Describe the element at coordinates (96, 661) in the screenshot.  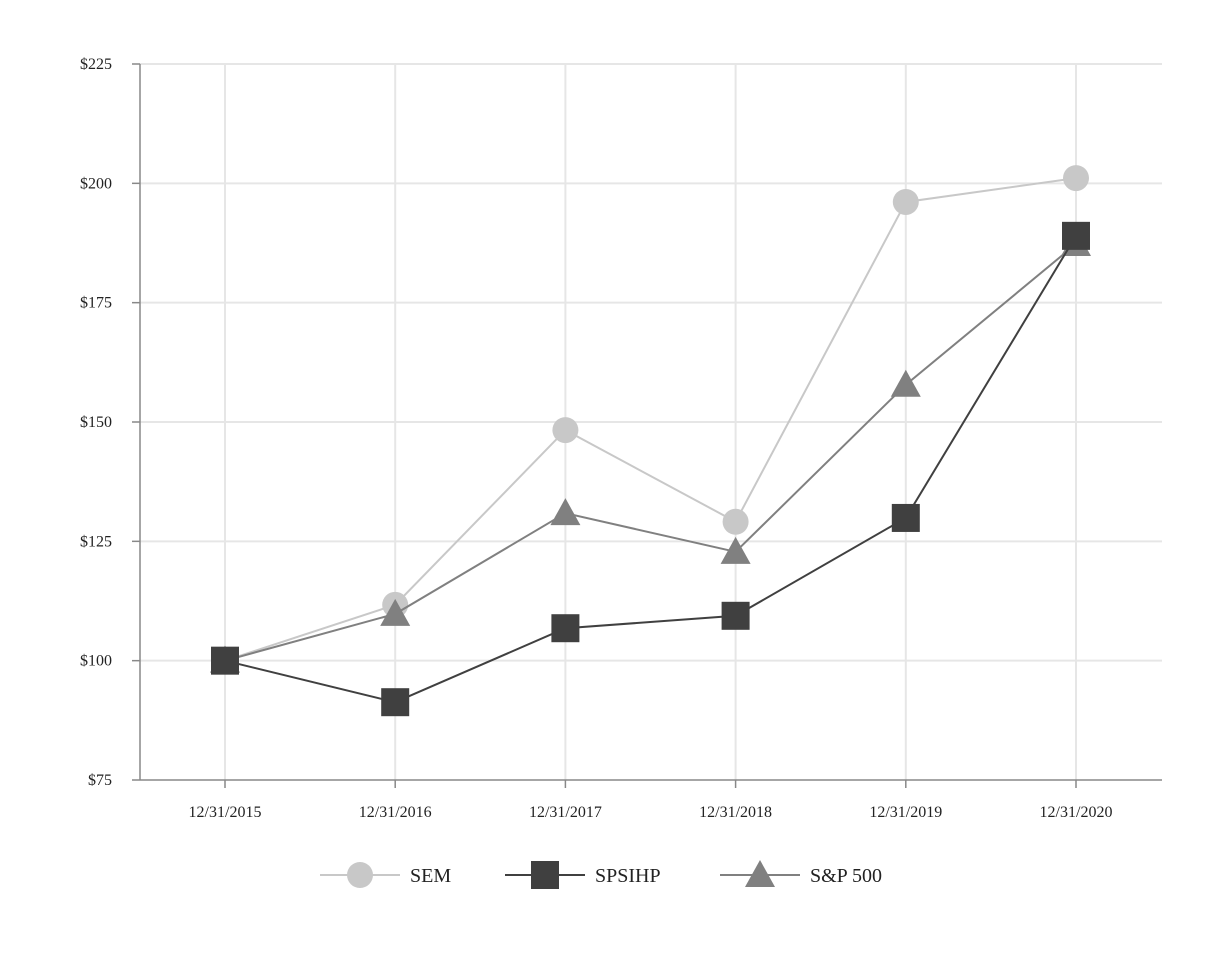
I see `y-tick-label: $100` at that location.